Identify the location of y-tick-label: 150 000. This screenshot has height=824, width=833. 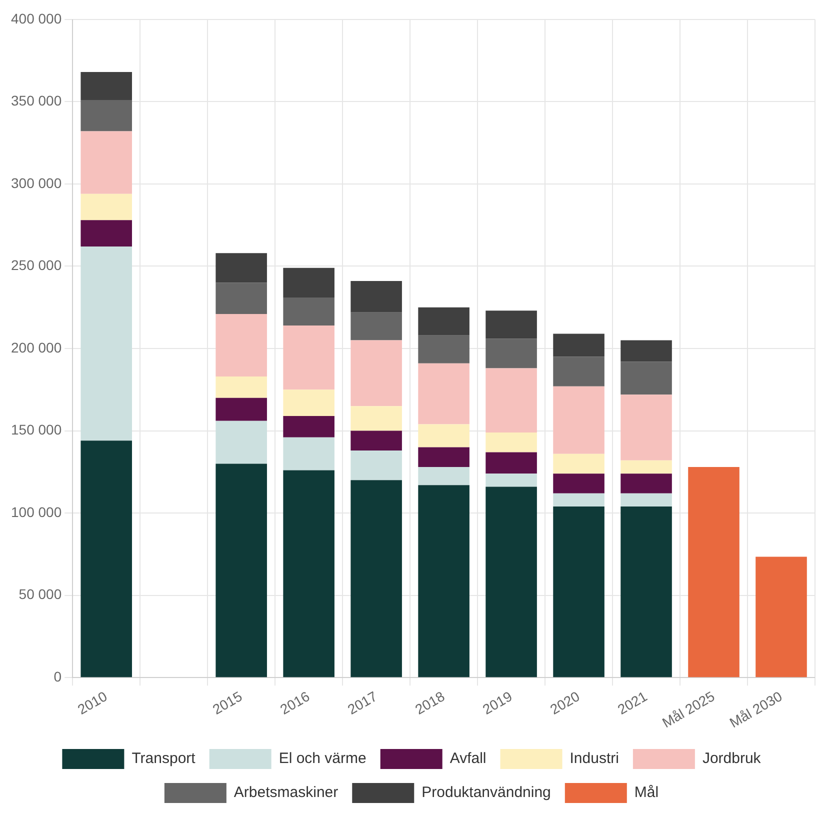
(36, 430).